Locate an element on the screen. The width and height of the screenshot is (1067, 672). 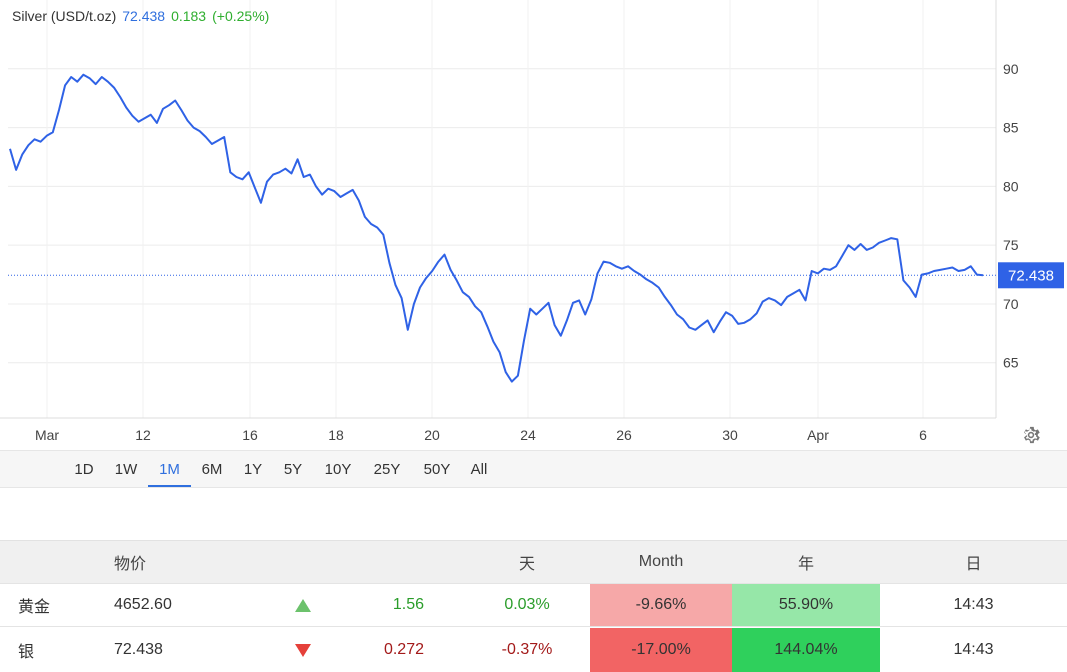
column-header-day: 天 is located at coordinates (526, 564).